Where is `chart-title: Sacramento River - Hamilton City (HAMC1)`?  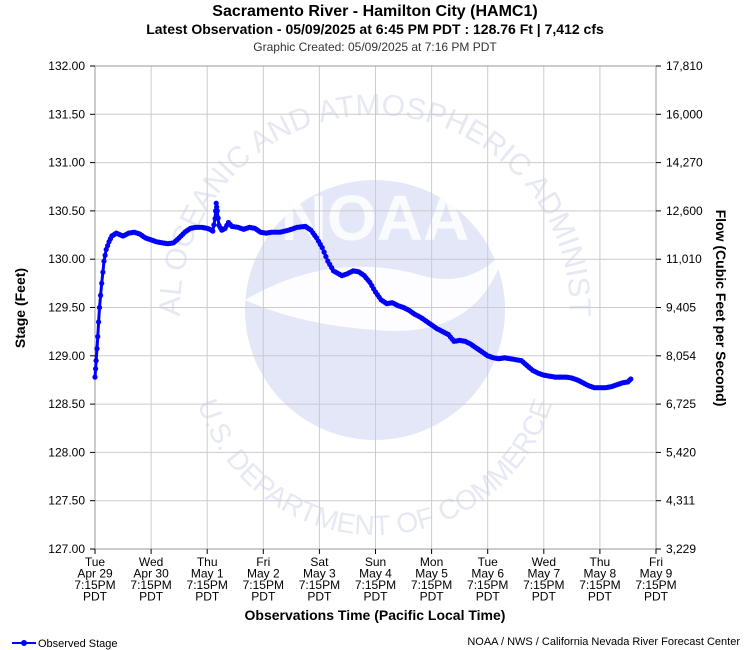
chart-title: Sacramento River - Hamilton City (HAMC1) is located at coordinates (374, 11).